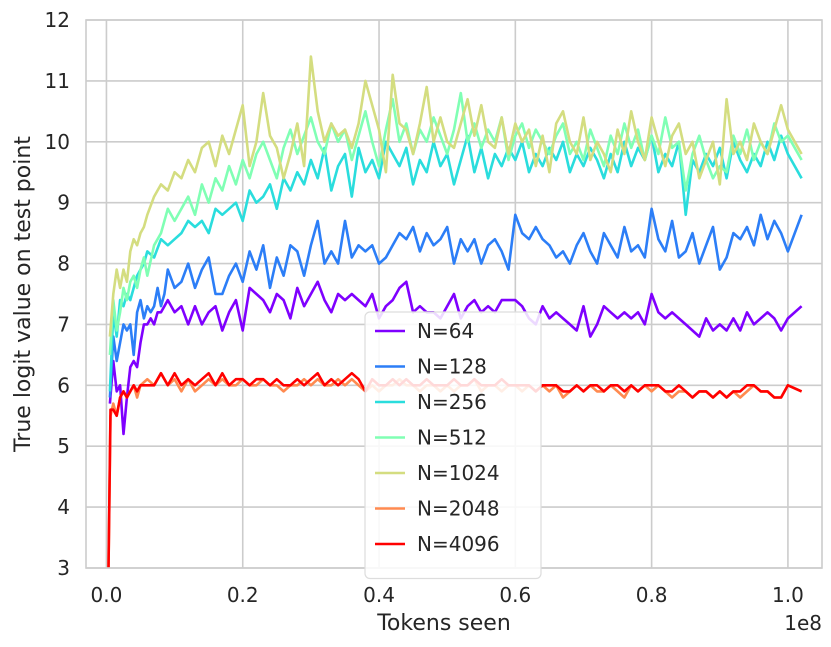 This screenshot has height=647, width=831. What do you see at coordinates (57, 81) in the screenshot?
I see `y-tick-label: 11` at bounding box center [57, 81].